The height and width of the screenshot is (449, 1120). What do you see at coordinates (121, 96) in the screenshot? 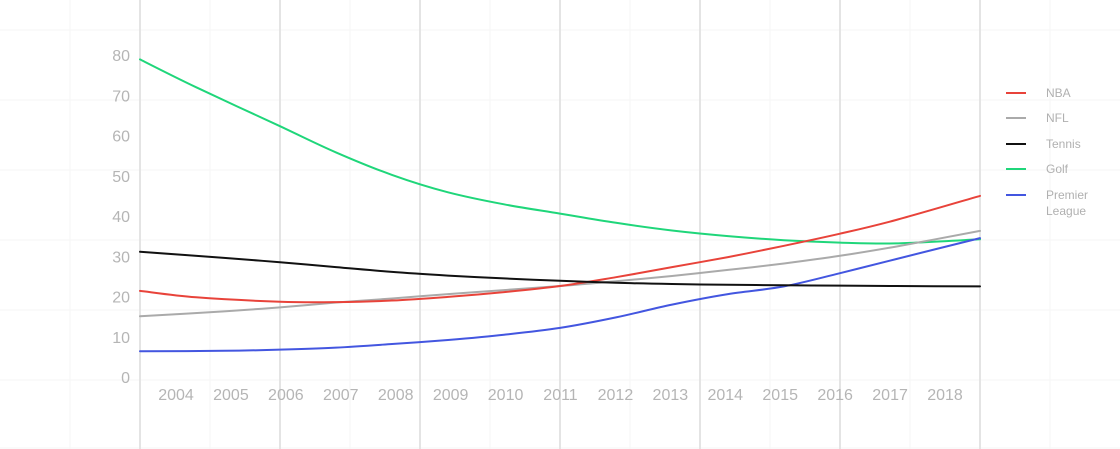
I see `y-tick-label: 70` at bounding box center [121, 96].